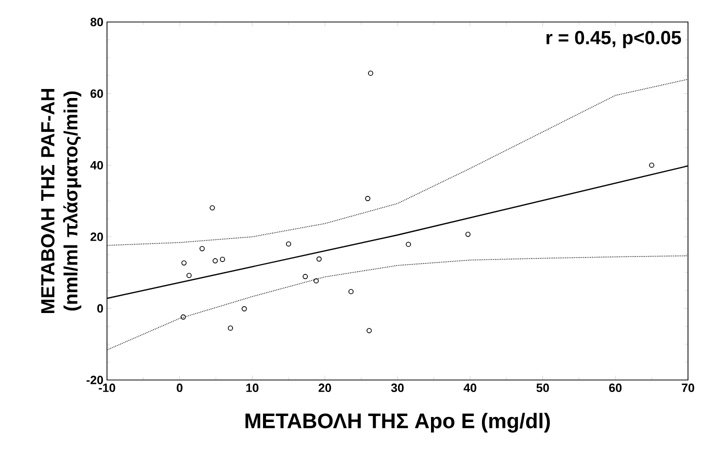 Image resolution: width=702 pixels, height=461 pixels. Describe the element at coordinates (96, 93) in the screenshot. I see `y-tick-label: 60` at that location.